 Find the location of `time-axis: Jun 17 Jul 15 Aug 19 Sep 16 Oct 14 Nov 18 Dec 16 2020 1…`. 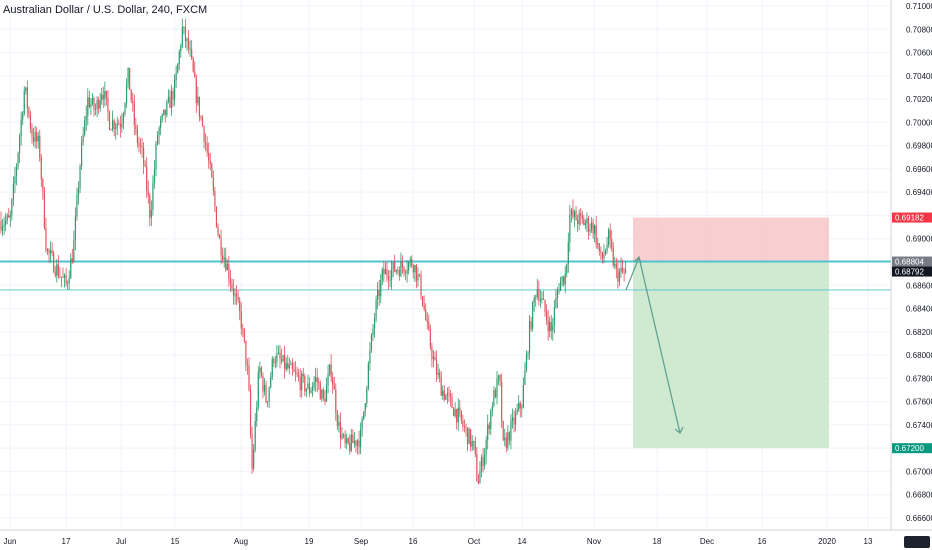

time-axis: Jun 17 Jul 15 Aug 19 Sep 16 Oct 14 Nov 18 Dec 16 2020 1… is located at coordinates (438, 541).